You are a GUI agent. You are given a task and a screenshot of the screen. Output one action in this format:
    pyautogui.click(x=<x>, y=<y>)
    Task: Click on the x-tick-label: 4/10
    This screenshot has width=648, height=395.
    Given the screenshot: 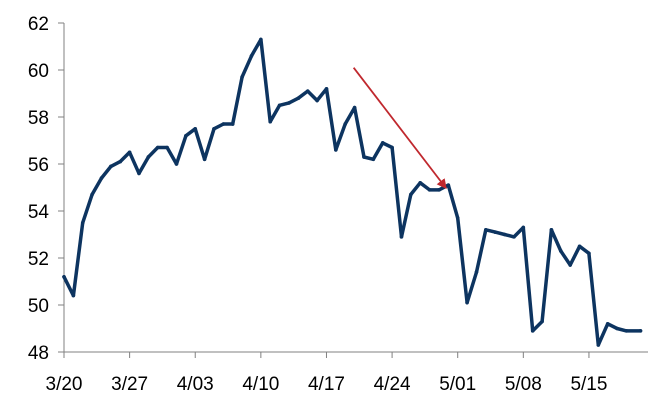 What is the action you would take?
    pyautogui.click(x=260, y=384)
    